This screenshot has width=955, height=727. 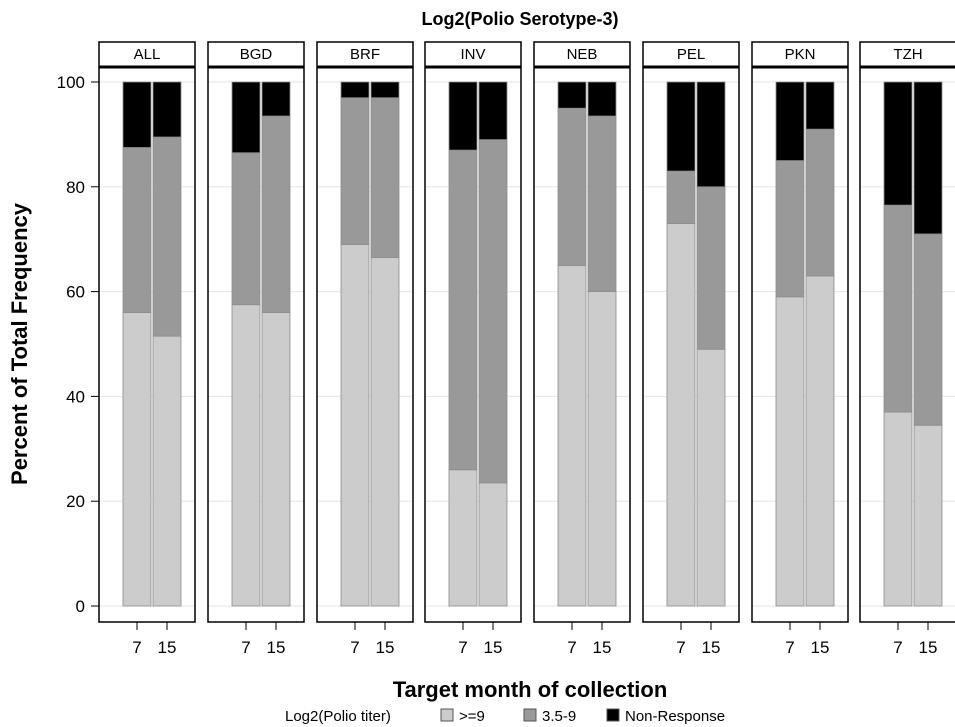 I want to click on panel-strip-label: NEB, so click(x=582, y=54).